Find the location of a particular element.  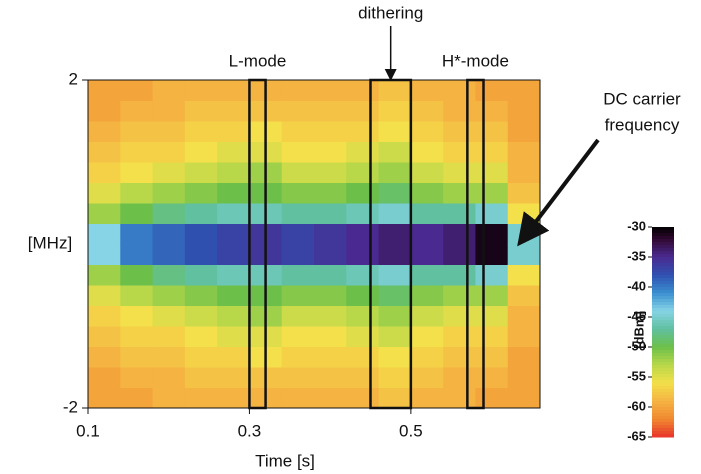

annotation-line: frequency is located at coordinates (642, 124).